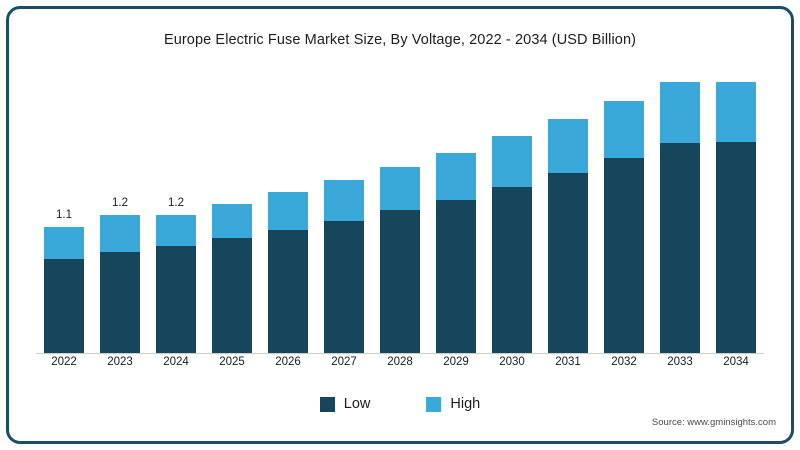 The image size is (800, 450). I want to click on x-axis-tick-label: 2028, so click(400, 362).